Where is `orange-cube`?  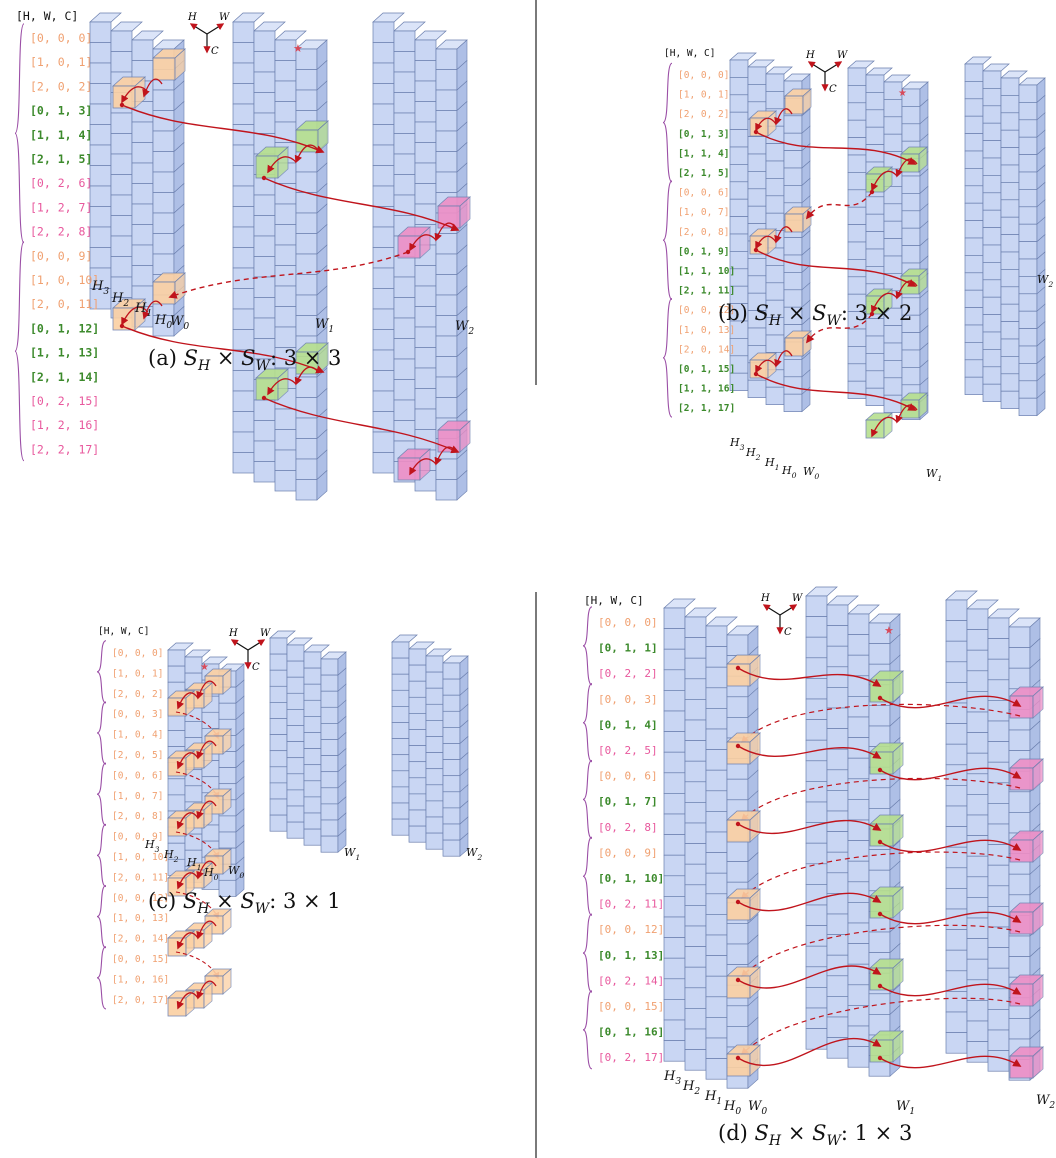
orange-cube is located at coordinates (181, 943).